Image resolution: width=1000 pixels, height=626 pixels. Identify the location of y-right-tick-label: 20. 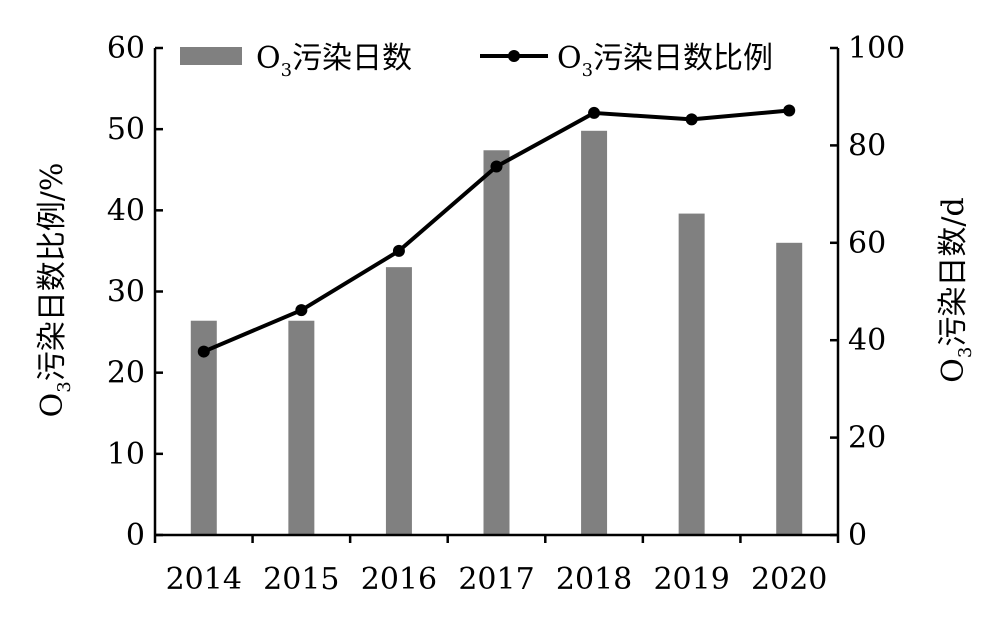
(867, 438).